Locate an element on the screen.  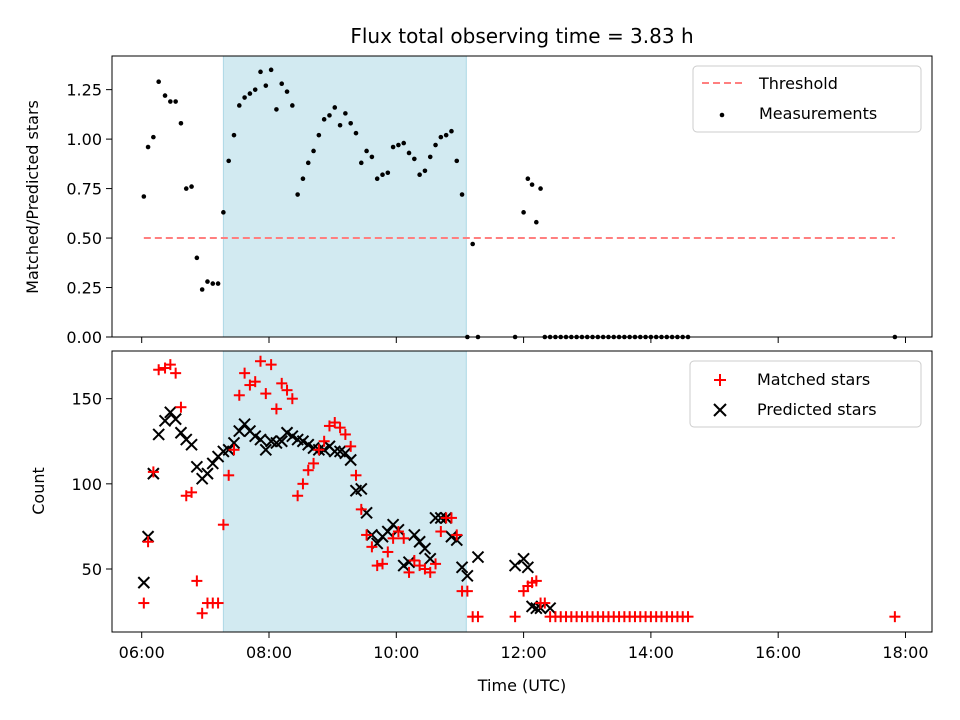
top-y-tick-label: 0.75 is located at coordinates (84, 189).